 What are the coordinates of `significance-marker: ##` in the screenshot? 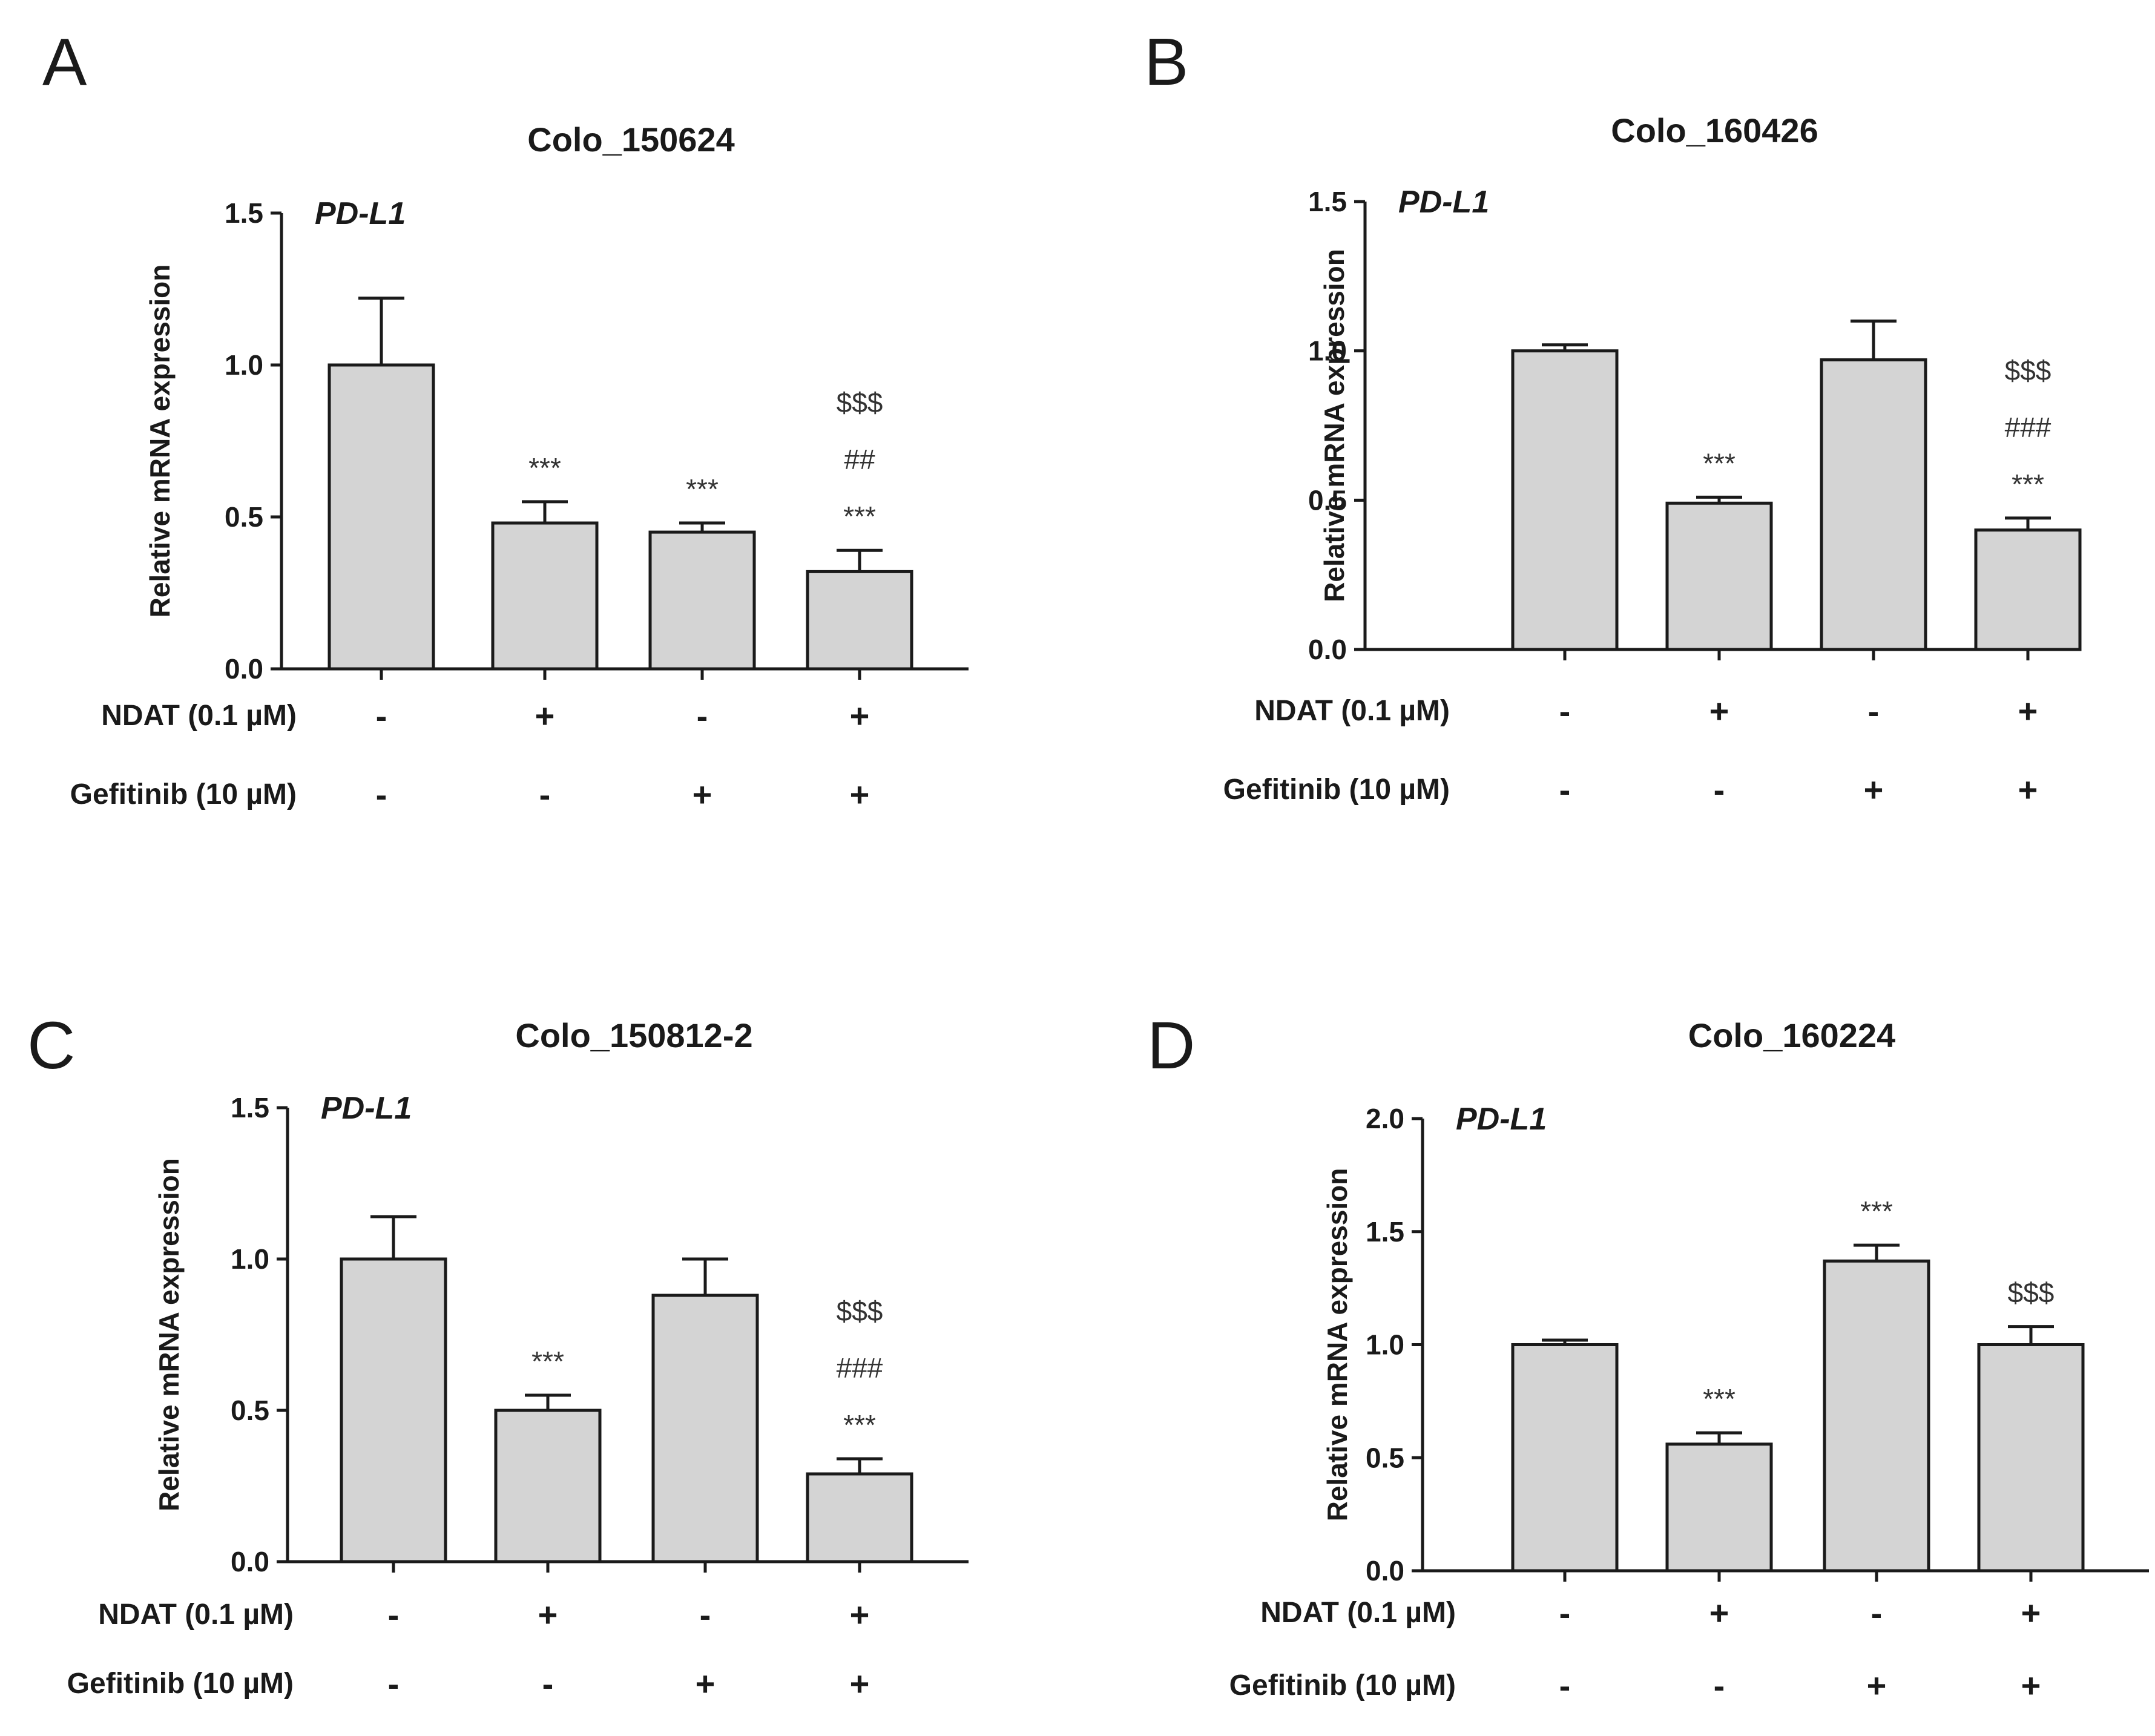 It's located at (859, 459).